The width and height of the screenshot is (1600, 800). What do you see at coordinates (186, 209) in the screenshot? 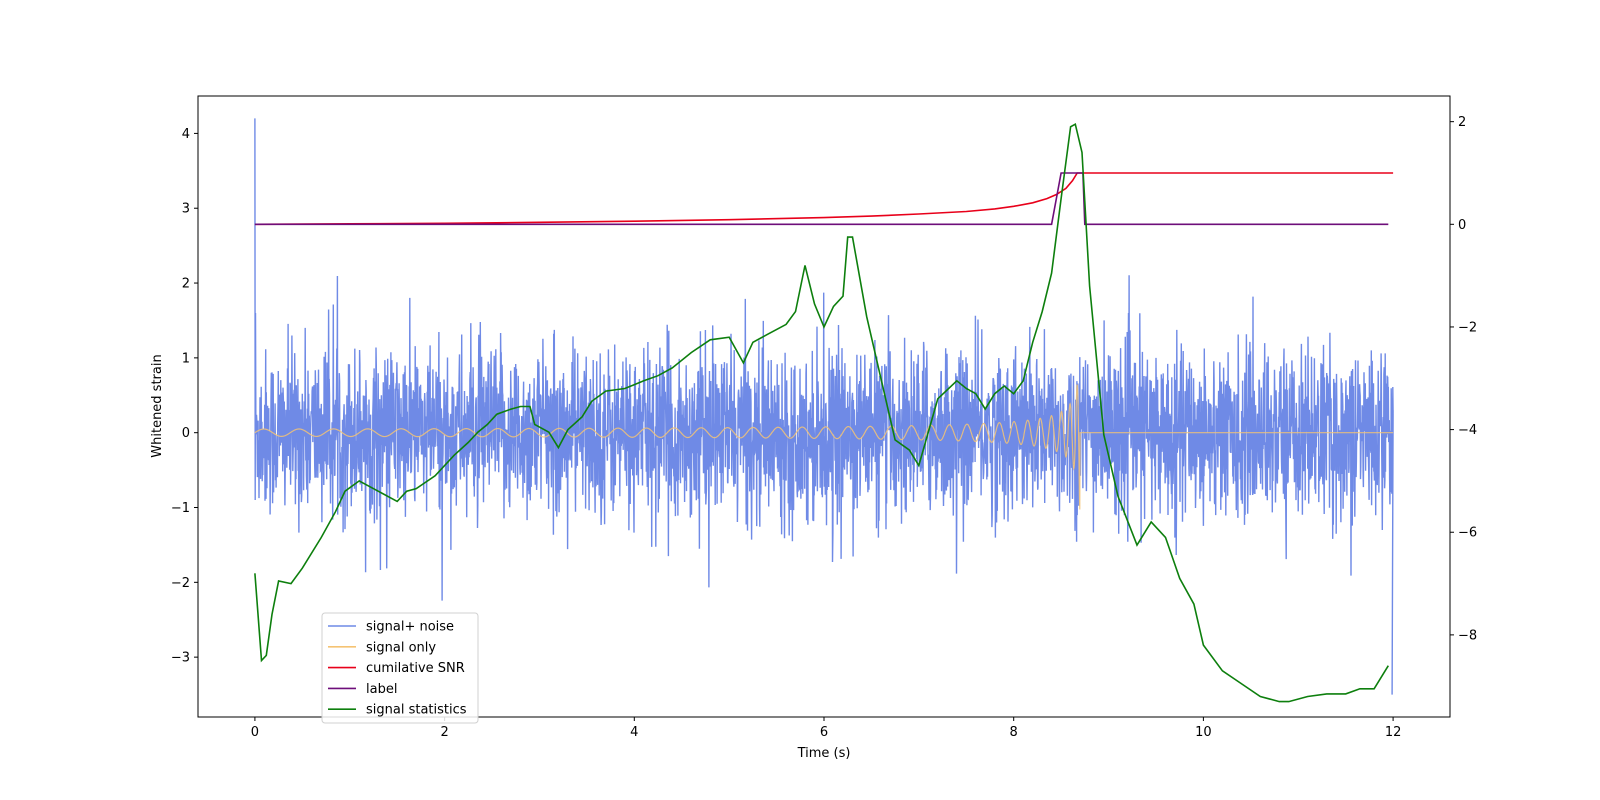
I see `y-left-tick-label: 3` at bounding box center [186, 209].